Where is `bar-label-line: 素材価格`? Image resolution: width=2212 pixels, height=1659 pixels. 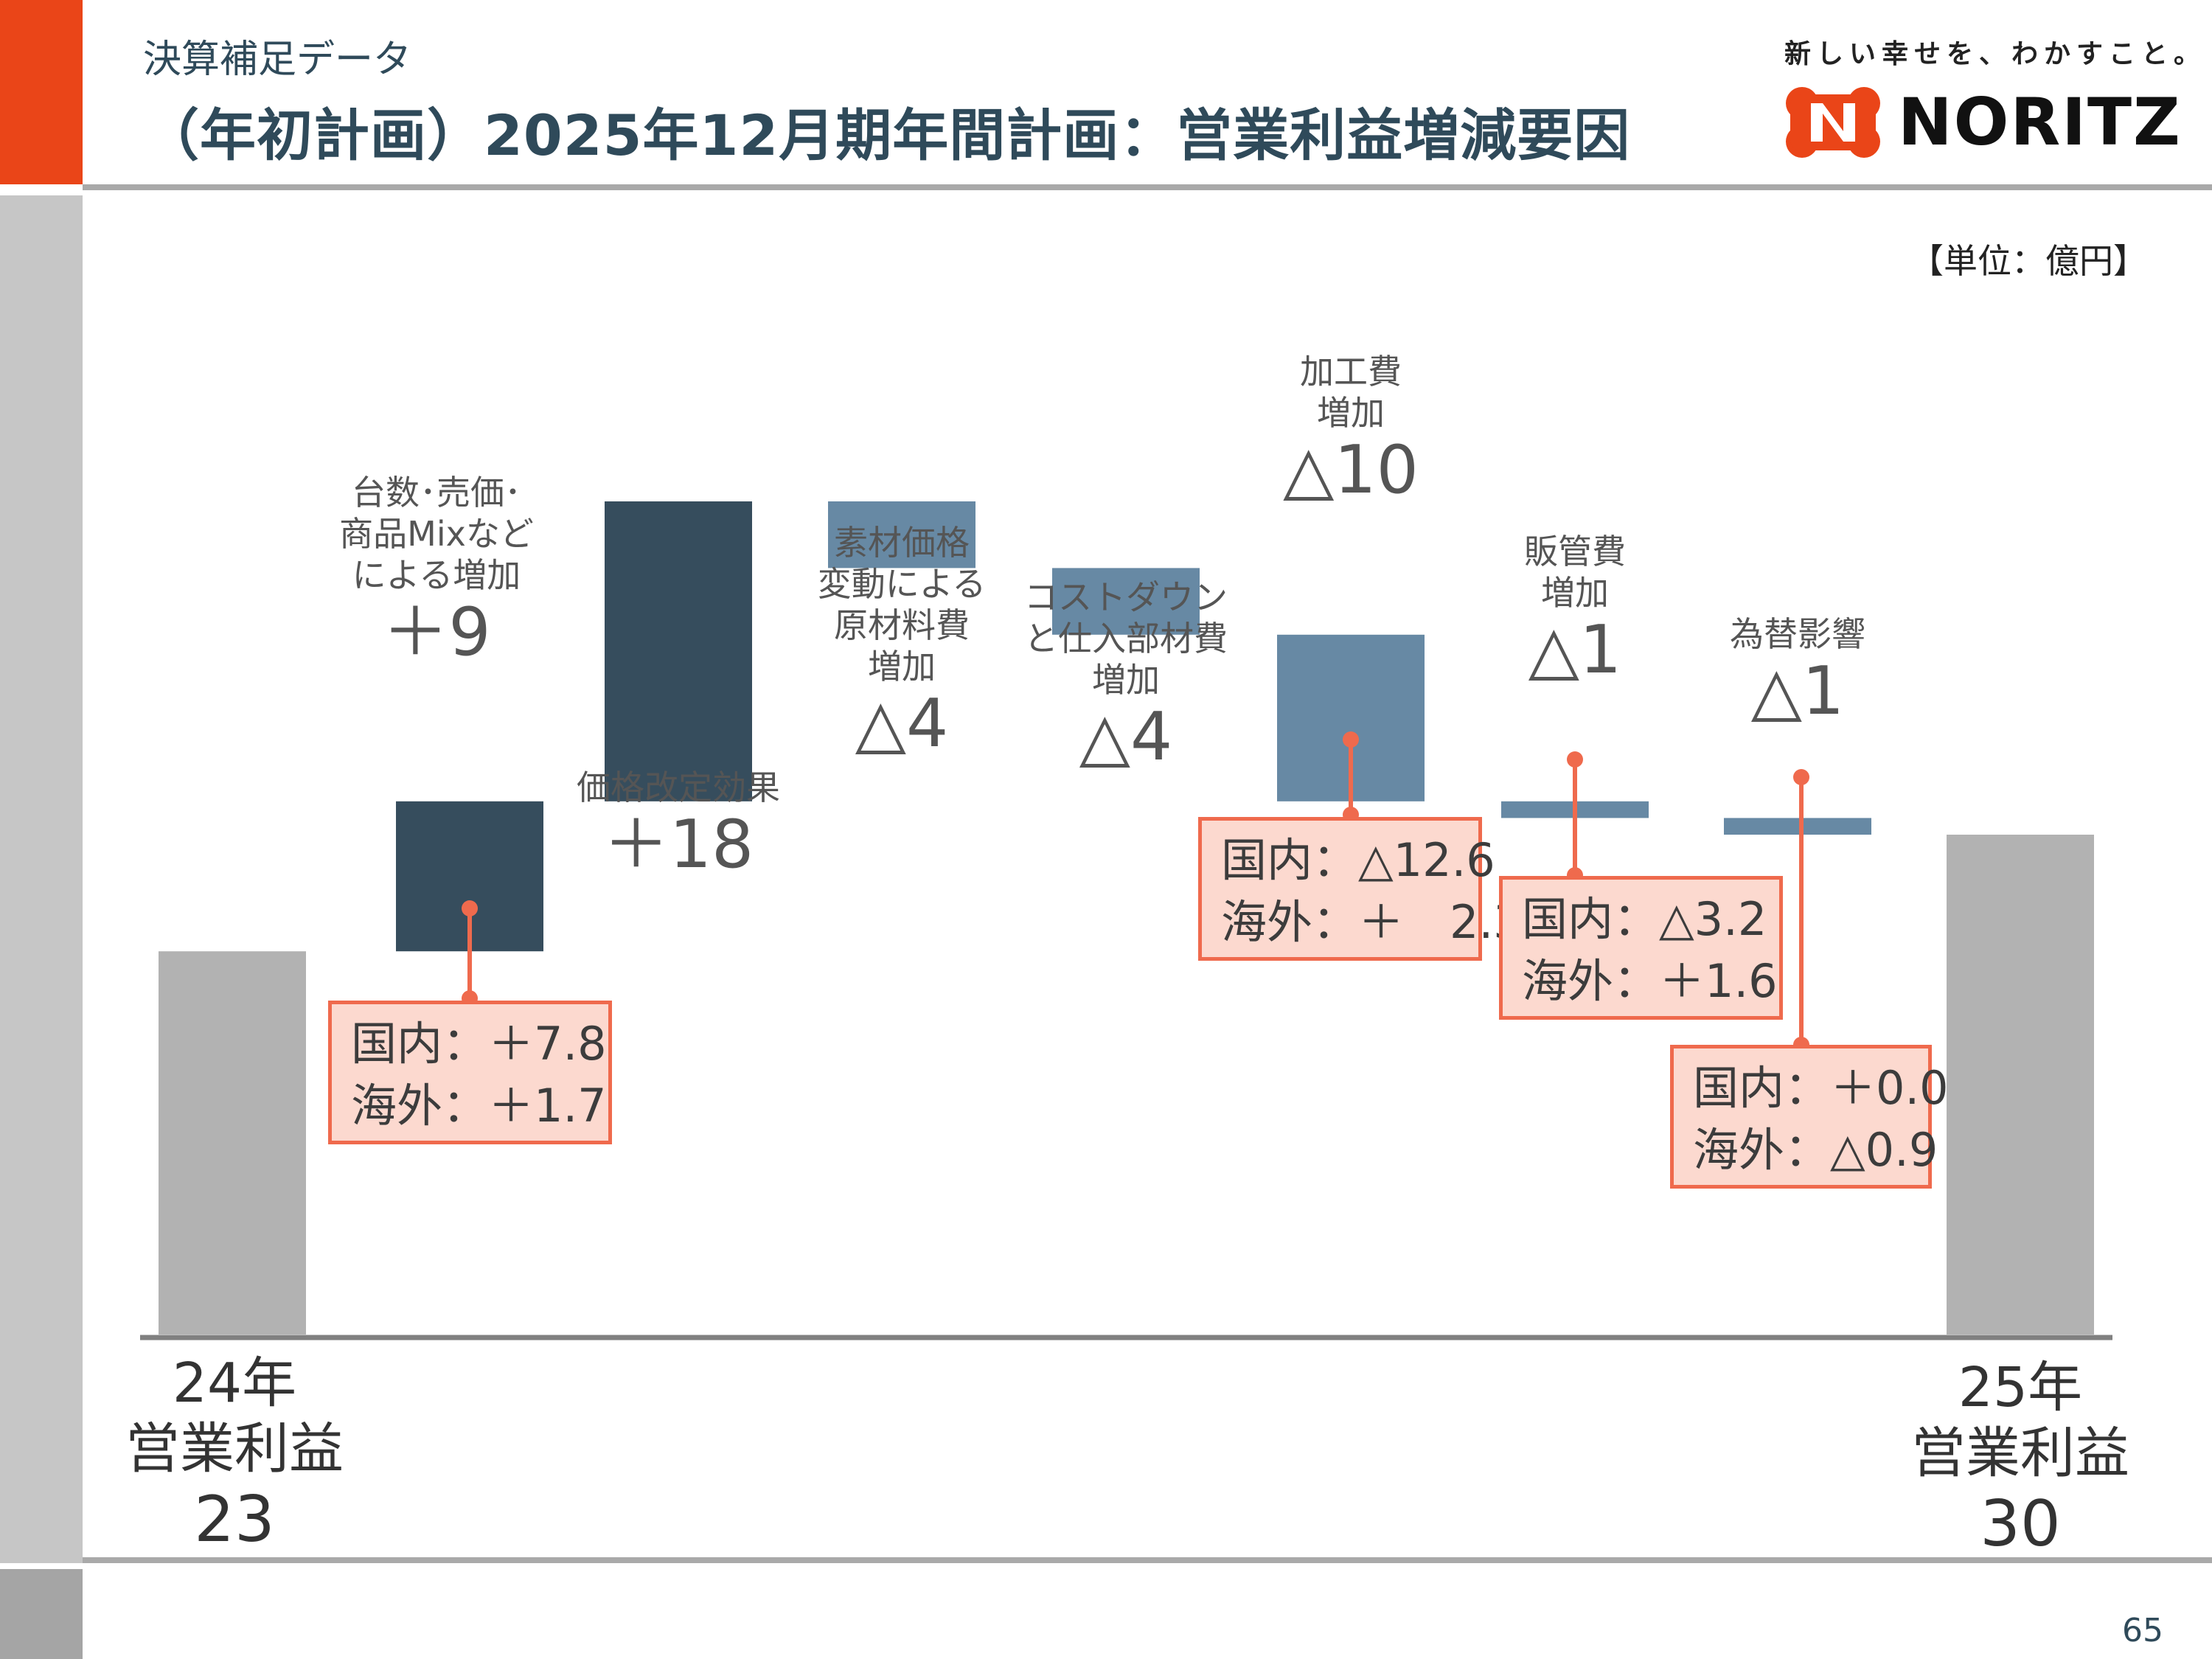 bar-label-line: 素材価格 is located at coordinates (902, 543).